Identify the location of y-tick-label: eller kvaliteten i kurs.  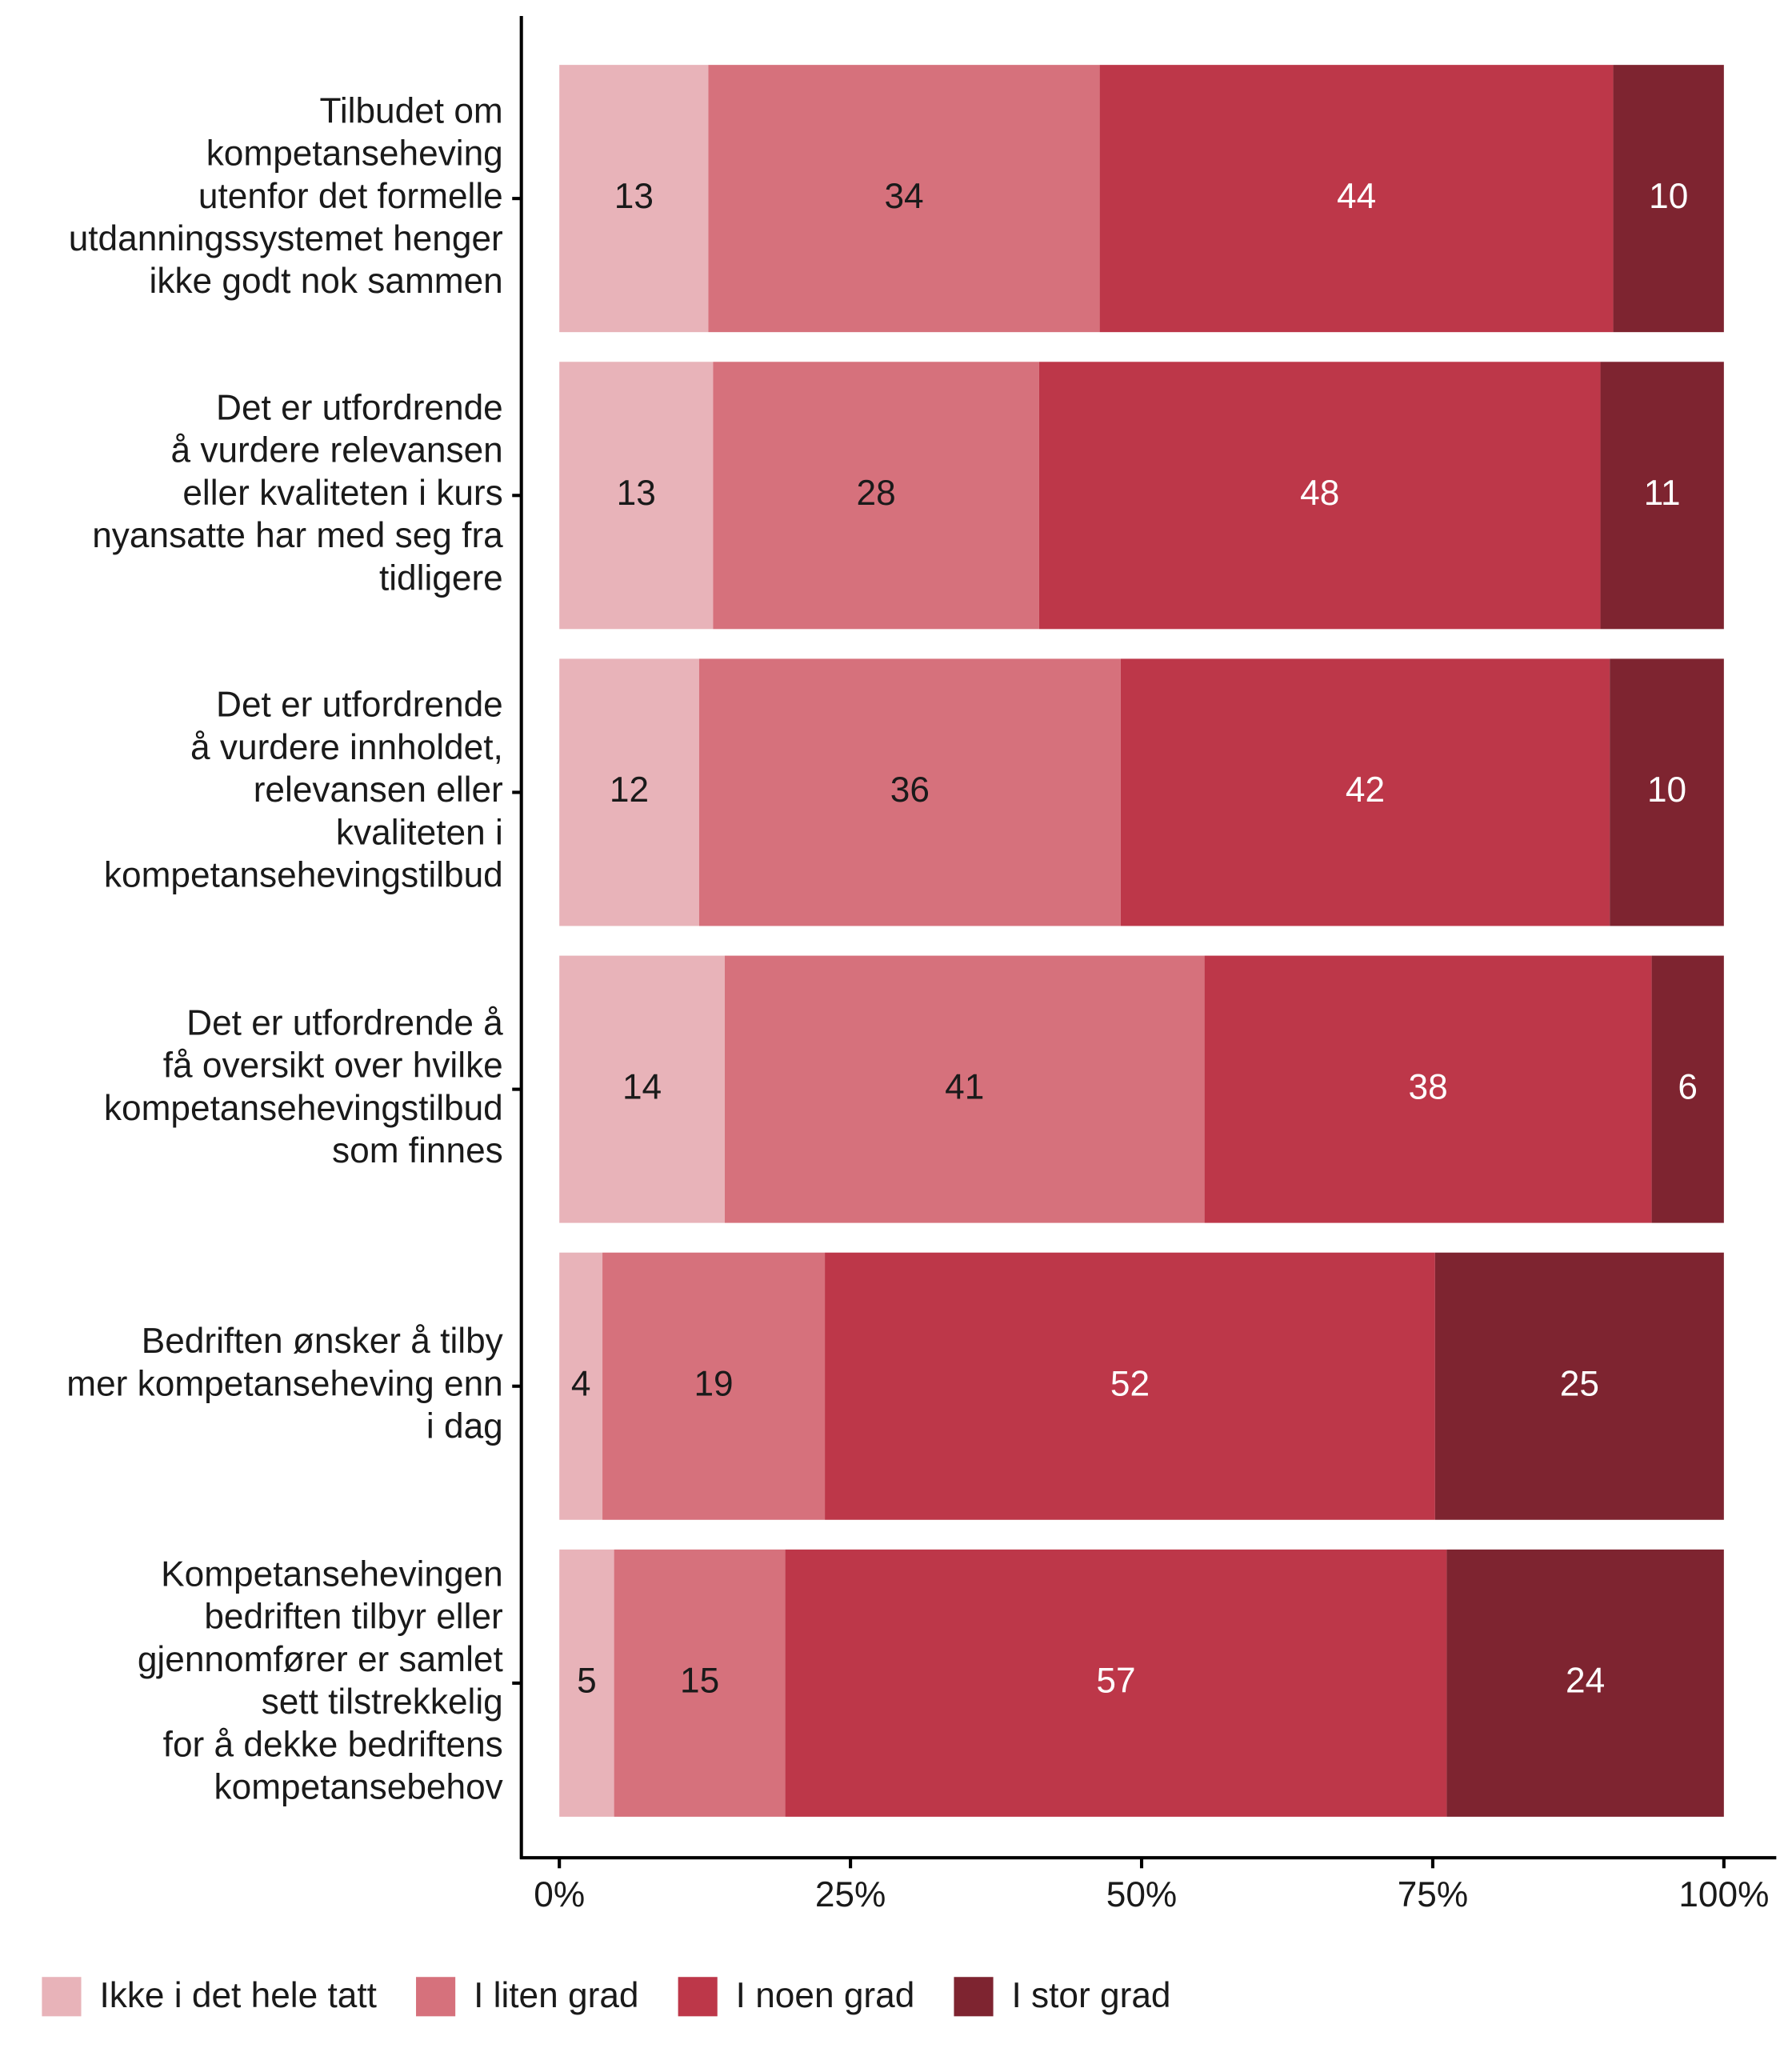
(342, 493).